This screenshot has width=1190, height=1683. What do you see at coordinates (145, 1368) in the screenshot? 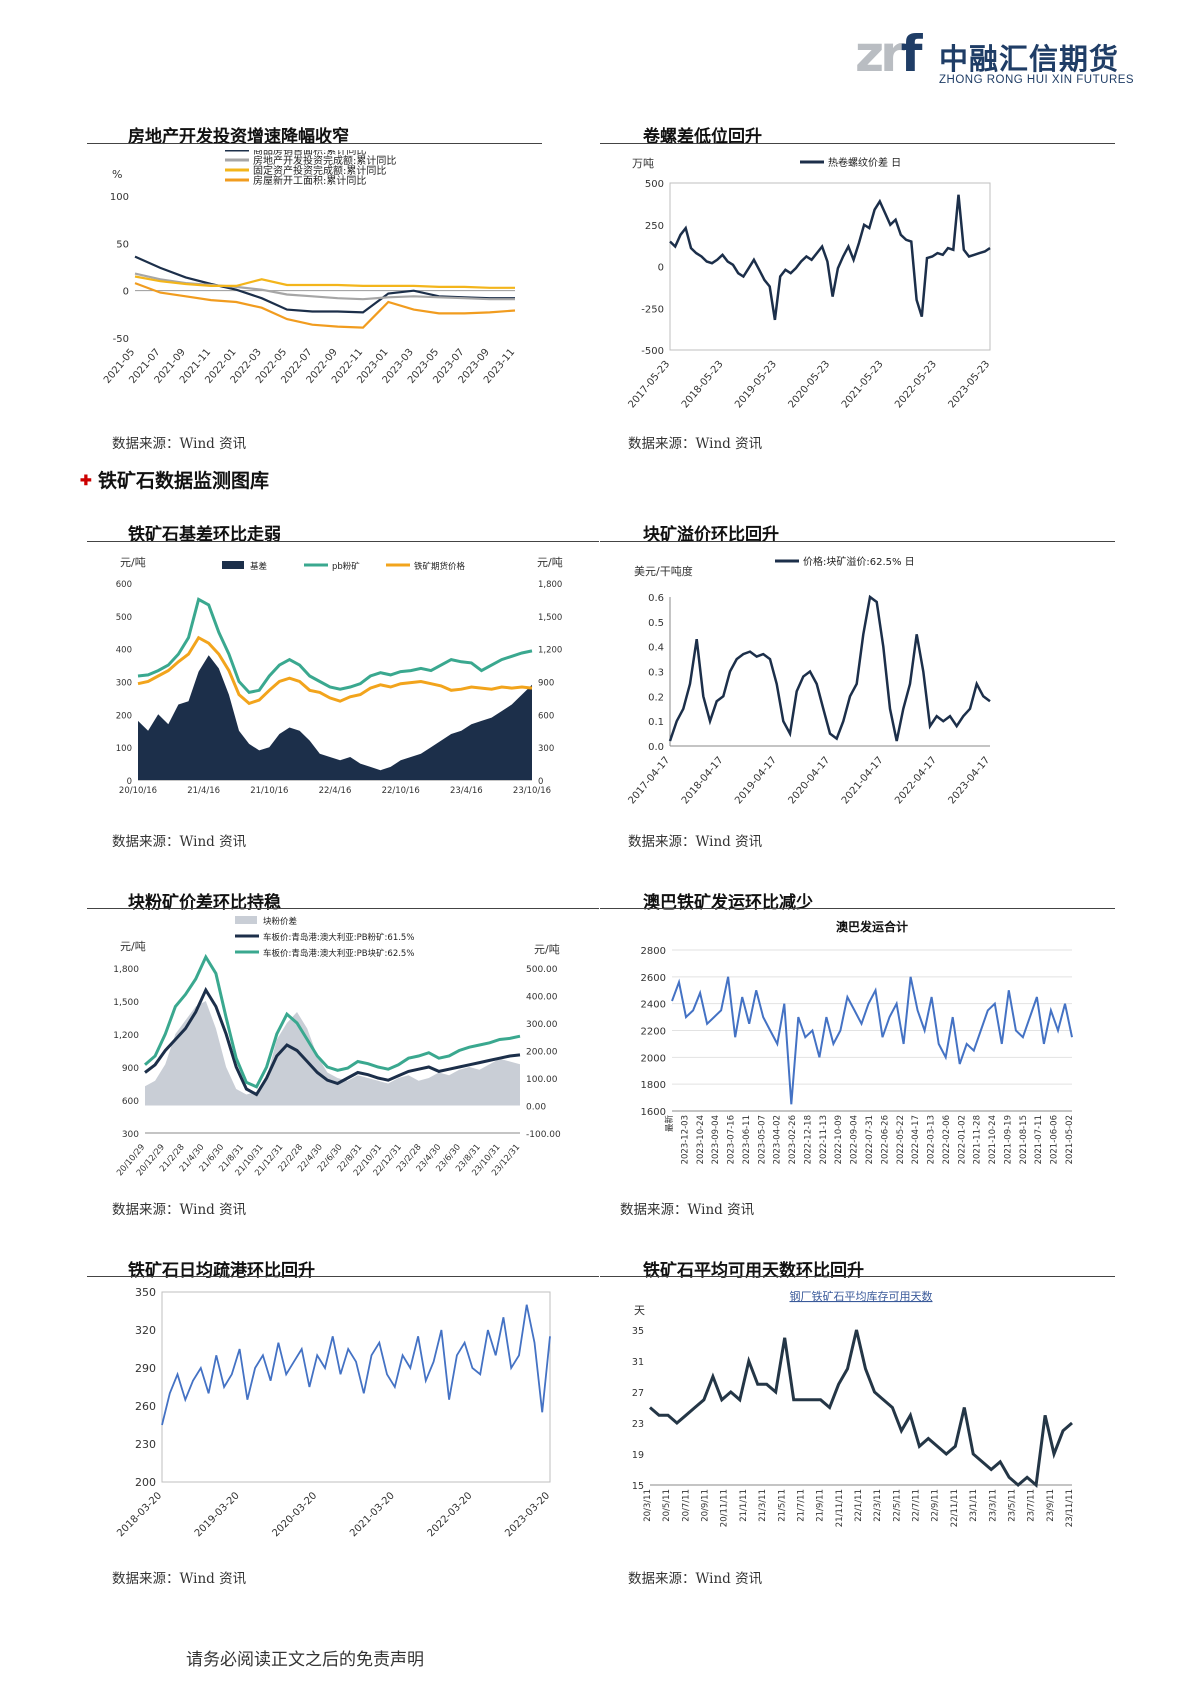
I see `y-tick-label: 290` at bounding box center [145, 1368].